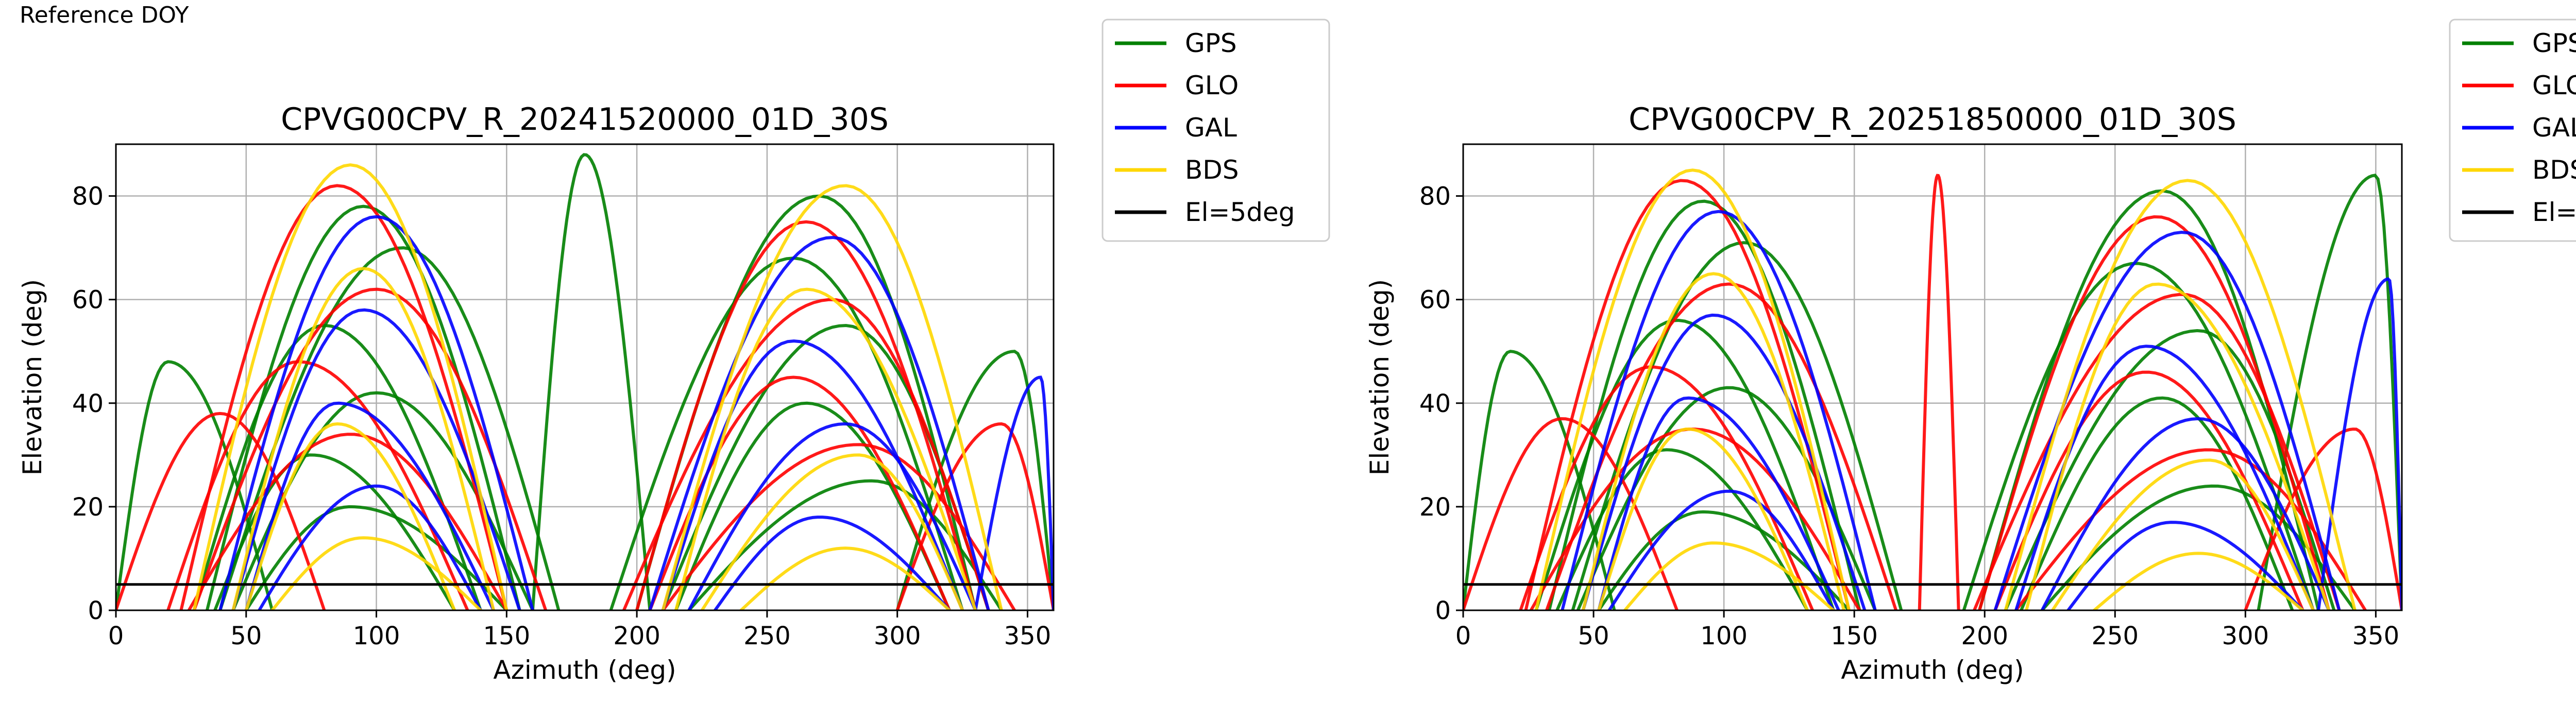 Image resolution: width=2576 pixels, height=720 pixels. What do you see at coordinates (585, 119) in the screenshot?
I see `chart-title: CPVG00CPV_R_20241520000_01D_30S` at bounding box center [585, 119].